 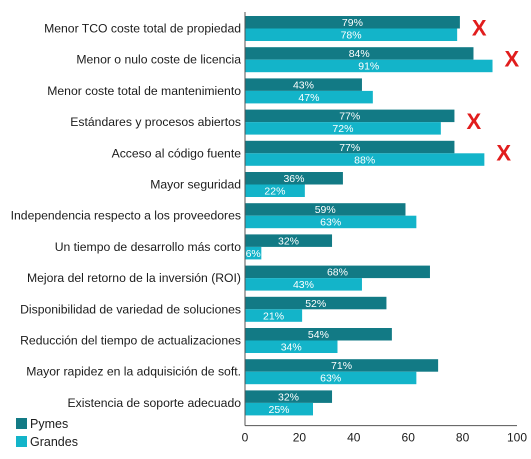 I want to click on data-label: 54%, so click(x=318, y=335).